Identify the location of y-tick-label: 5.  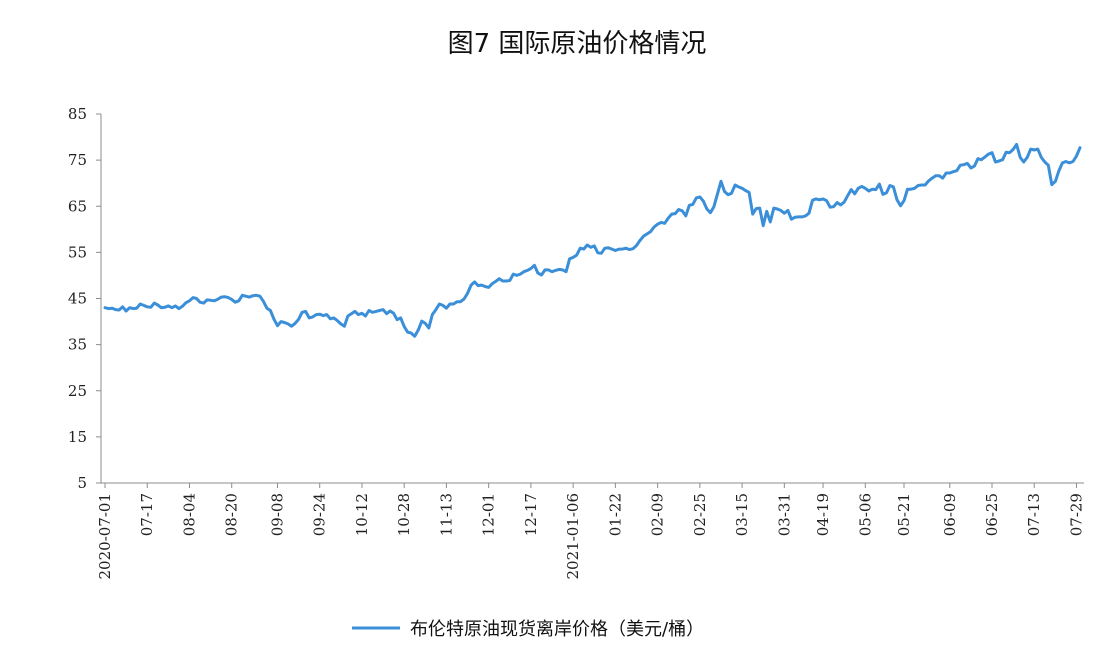
(82, 483).